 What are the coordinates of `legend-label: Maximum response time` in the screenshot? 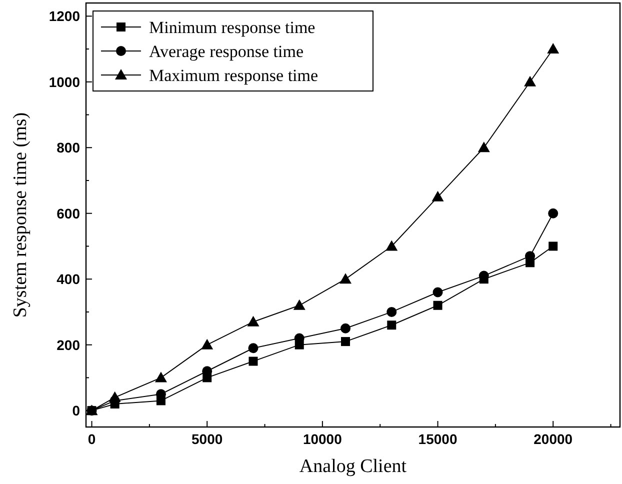 It's located at (233, 75).